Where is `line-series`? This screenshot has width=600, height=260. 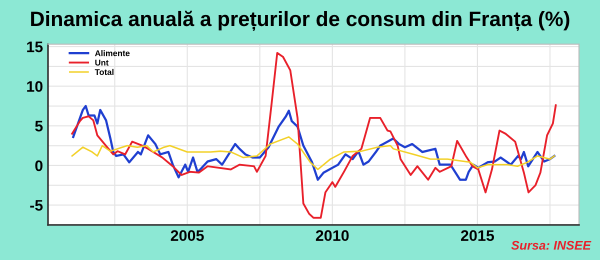
line-series is located at coordinates (313, 153).